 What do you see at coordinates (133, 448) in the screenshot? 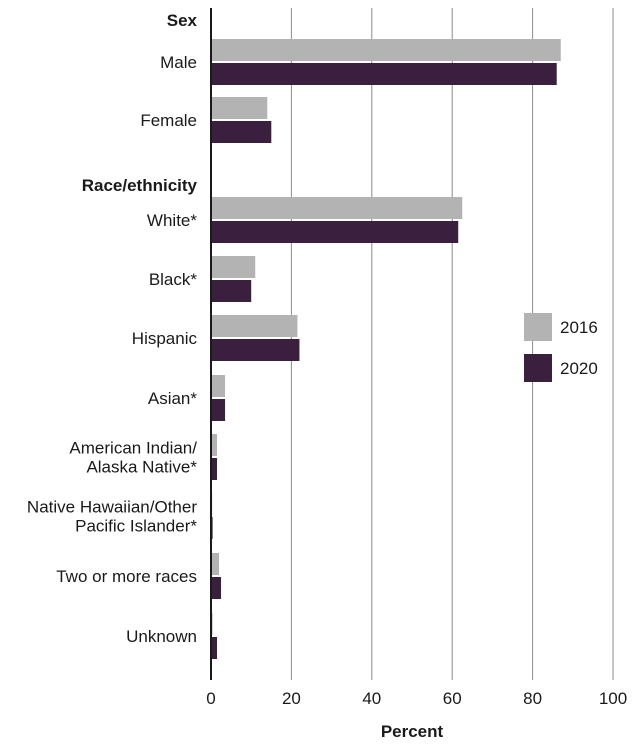
I see `category-label-6-0: American Indian/` at bounding box center [133, 448].